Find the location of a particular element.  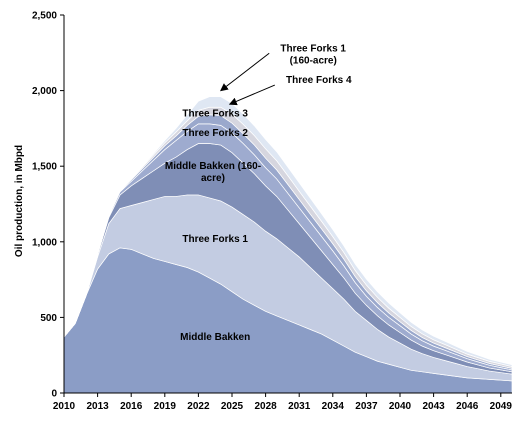

y-tick-label: 1,000 is located at coordinates (44, 242).